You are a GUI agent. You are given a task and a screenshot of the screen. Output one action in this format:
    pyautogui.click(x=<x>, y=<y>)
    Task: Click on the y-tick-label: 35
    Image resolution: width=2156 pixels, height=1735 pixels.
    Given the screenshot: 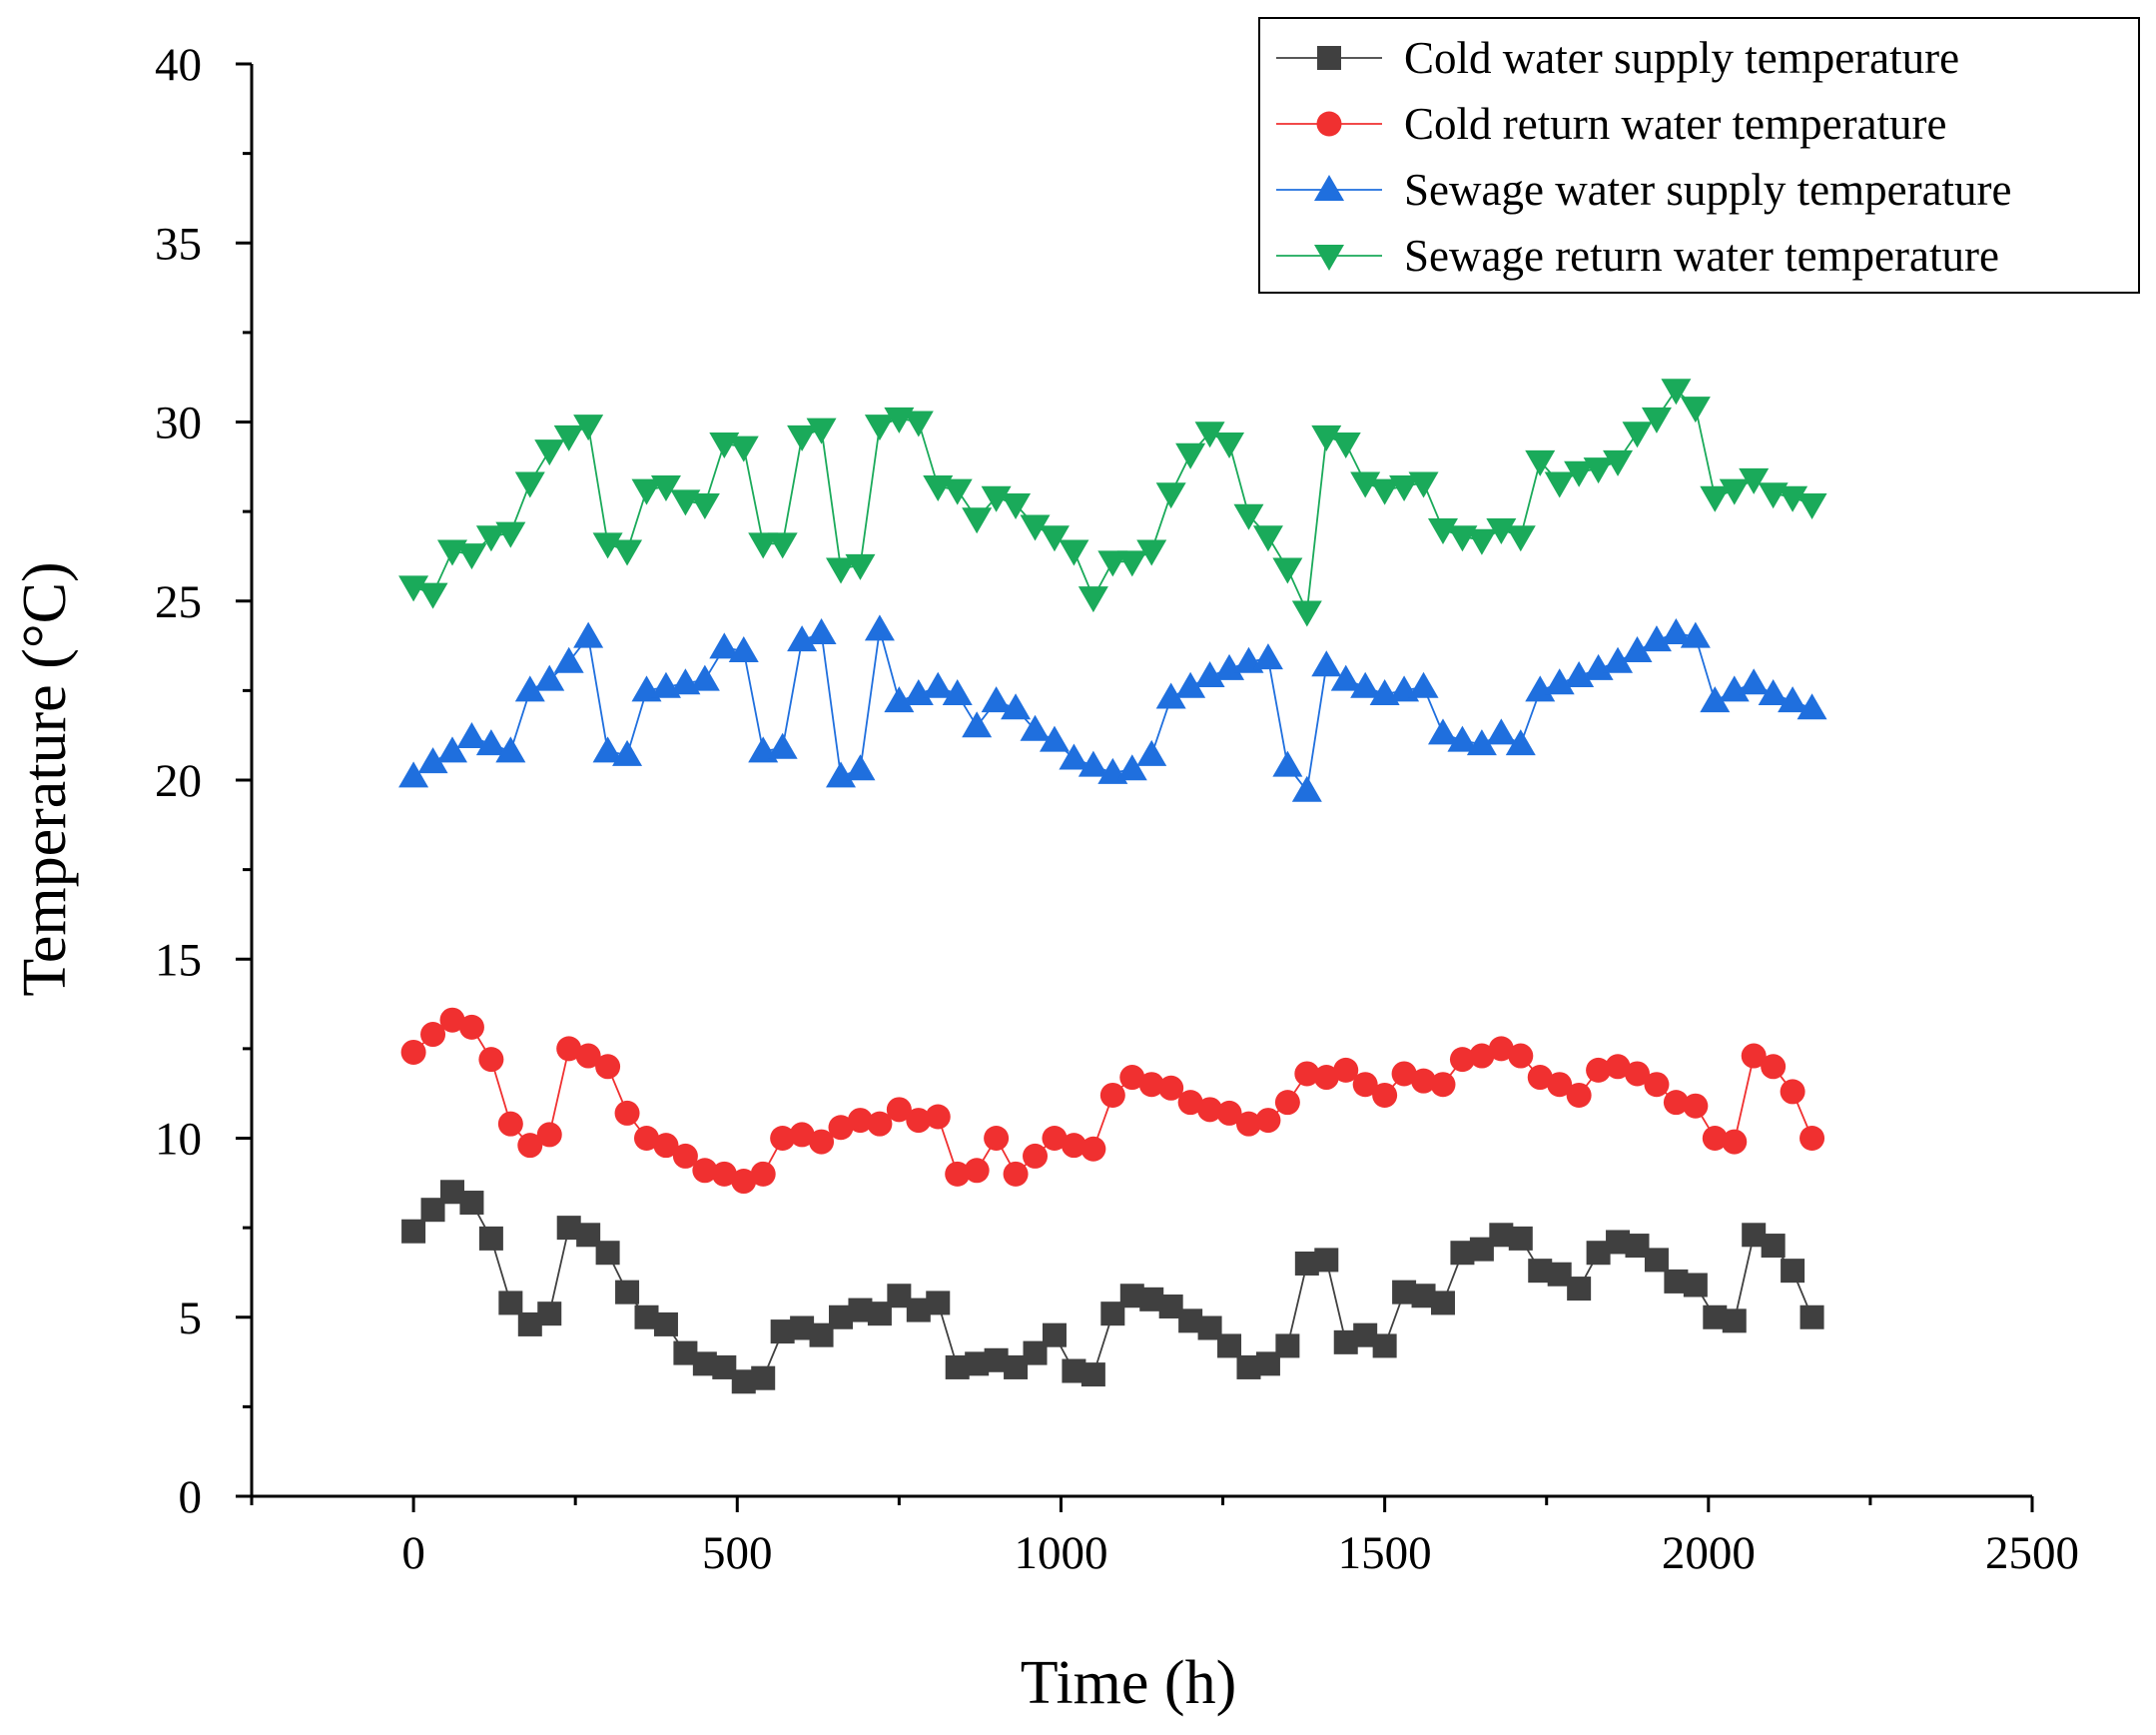 What is the action you would take?
    pyautogui.click(x=178, y=244)
    